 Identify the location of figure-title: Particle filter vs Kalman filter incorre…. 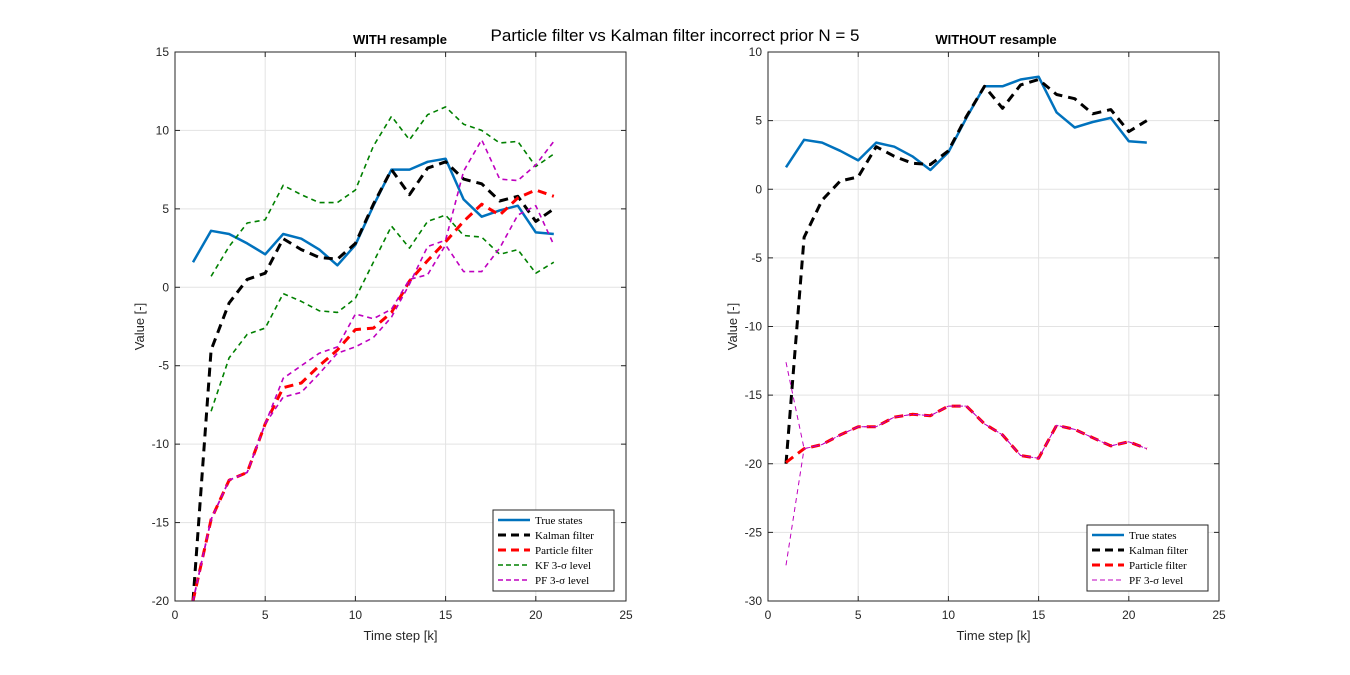
(675, 35).